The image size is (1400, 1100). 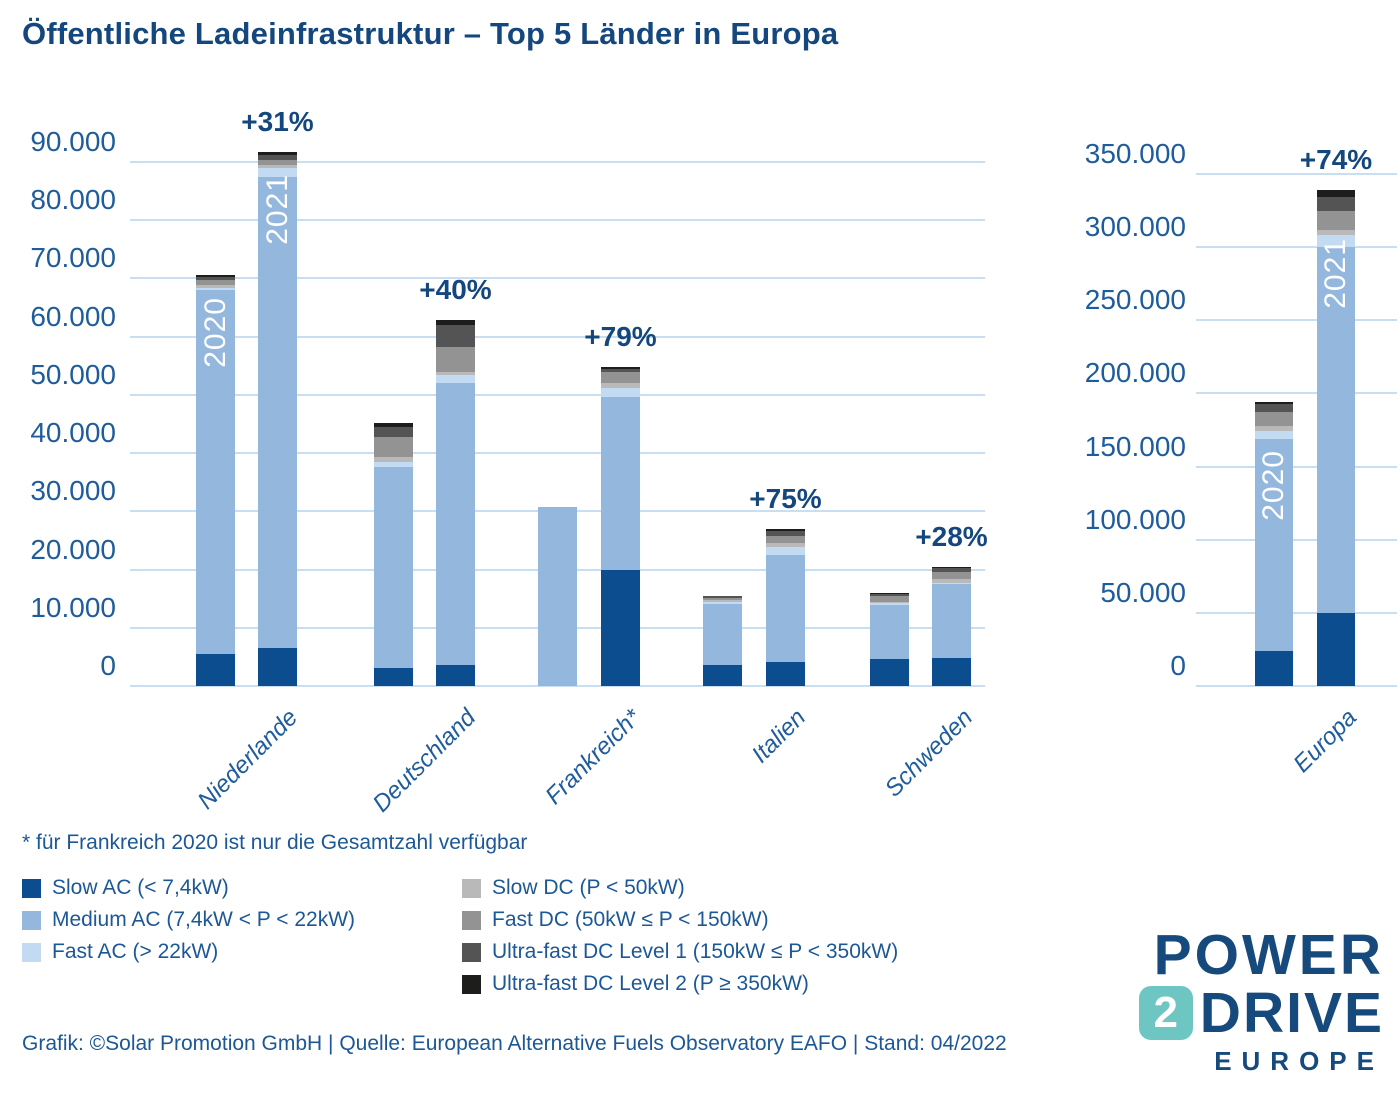 What do you see at coordinates (31, 920) in the screenshot?
I see `legend-swatch-medium_ac` at bounding box center [31, 920].